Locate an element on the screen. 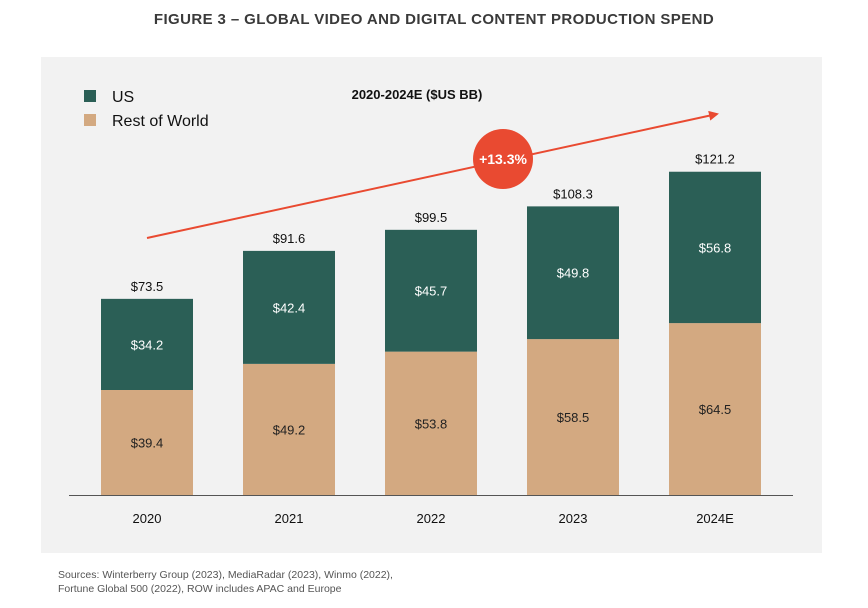  bar-label-row-2024e: $64.5 is located at coordinates (715, 409).